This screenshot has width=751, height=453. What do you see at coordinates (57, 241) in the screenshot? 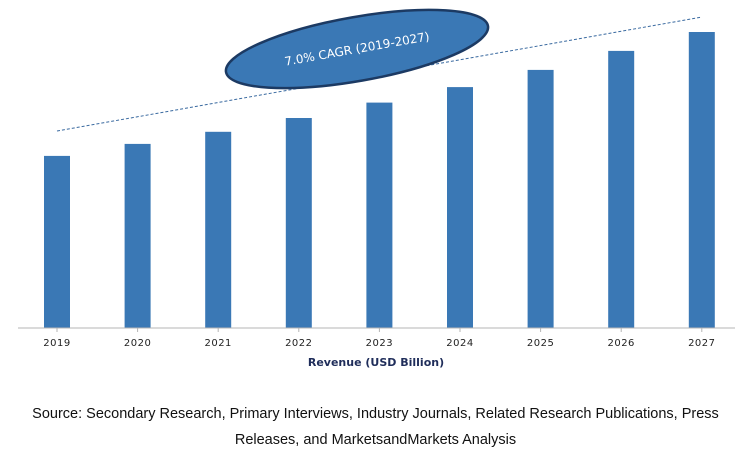
I see `bar-2019` at bounding box center [57, 241].